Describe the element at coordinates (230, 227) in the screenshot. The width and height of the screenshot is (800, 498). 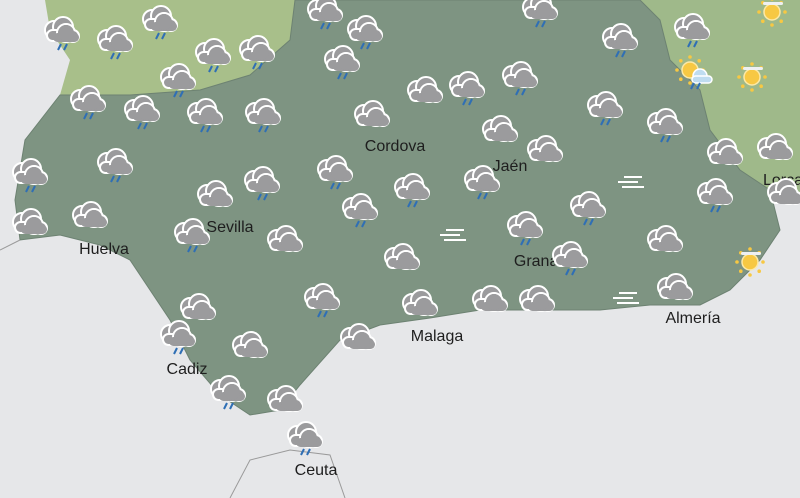
I see `city-label-sevilla: Sevilla` at that location.